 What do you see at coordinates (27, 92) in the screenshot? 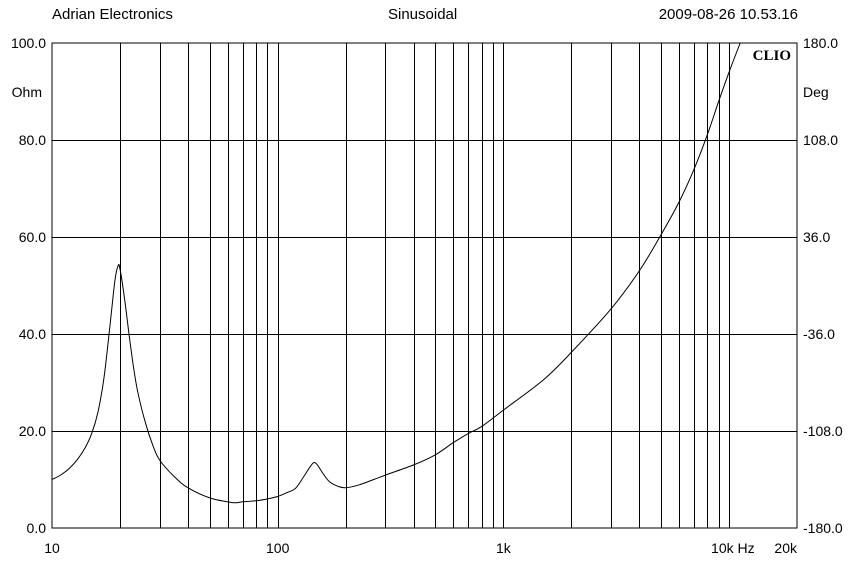
I see `left-axis-unit: Ohm` at bounding box center [27, 92].